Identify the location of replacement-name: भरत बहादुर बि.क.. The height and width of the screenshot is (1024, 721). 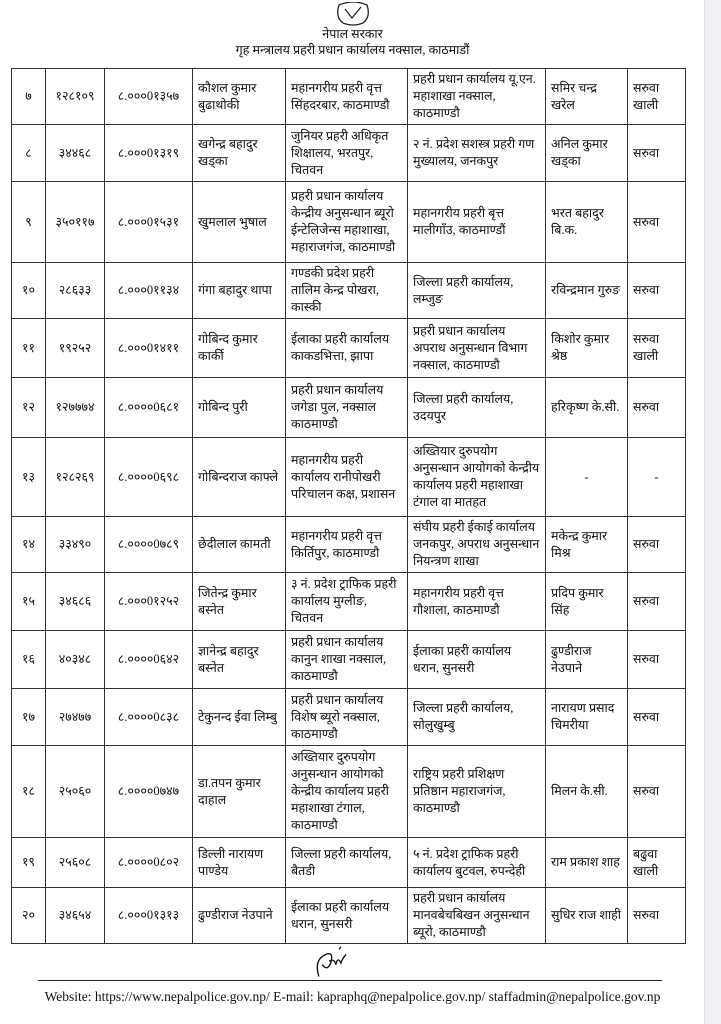
(586, 222).